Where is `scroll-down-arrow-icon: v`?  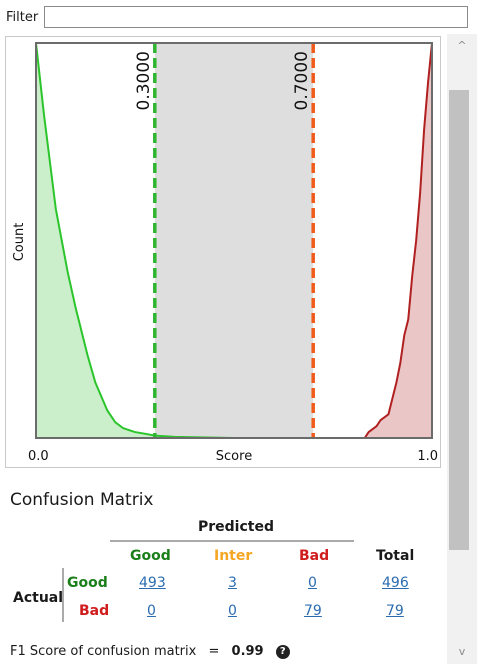
scroll-down-arrow-icon: v is located at coordinates (462, 651).